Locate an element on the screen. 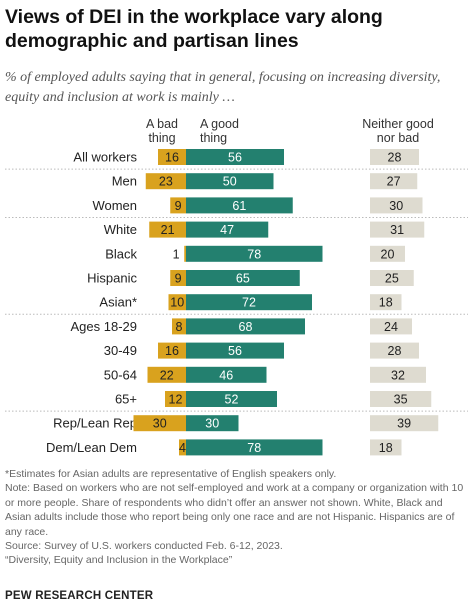 The width and height of the screenshot is (474, 612). category-label: Men is located at coordinates (124, 181).